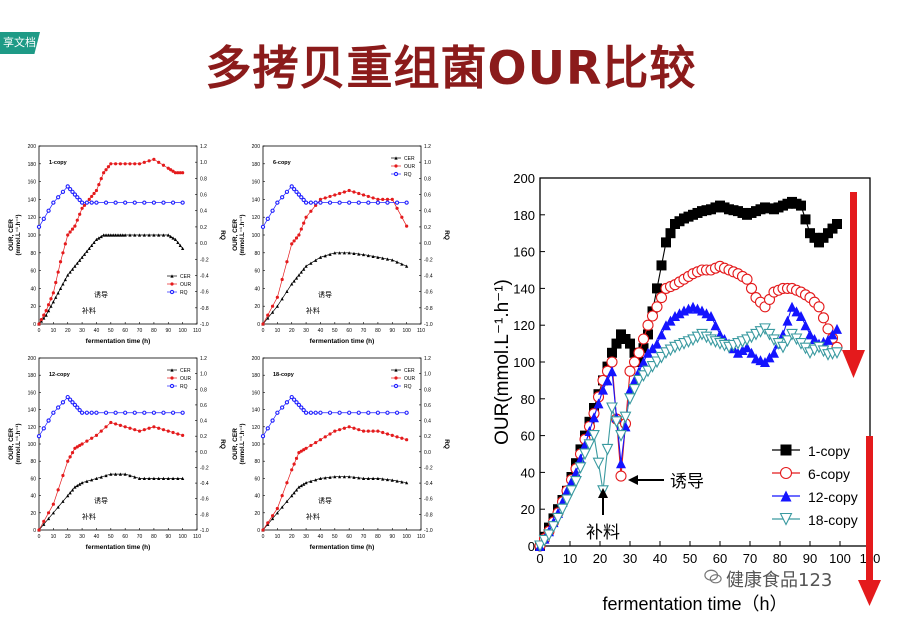 The image size is (902, 624). Describe the element at coordinates (869, 593) in the screenshot. I see `trend-arrow-lower-head` at that location.